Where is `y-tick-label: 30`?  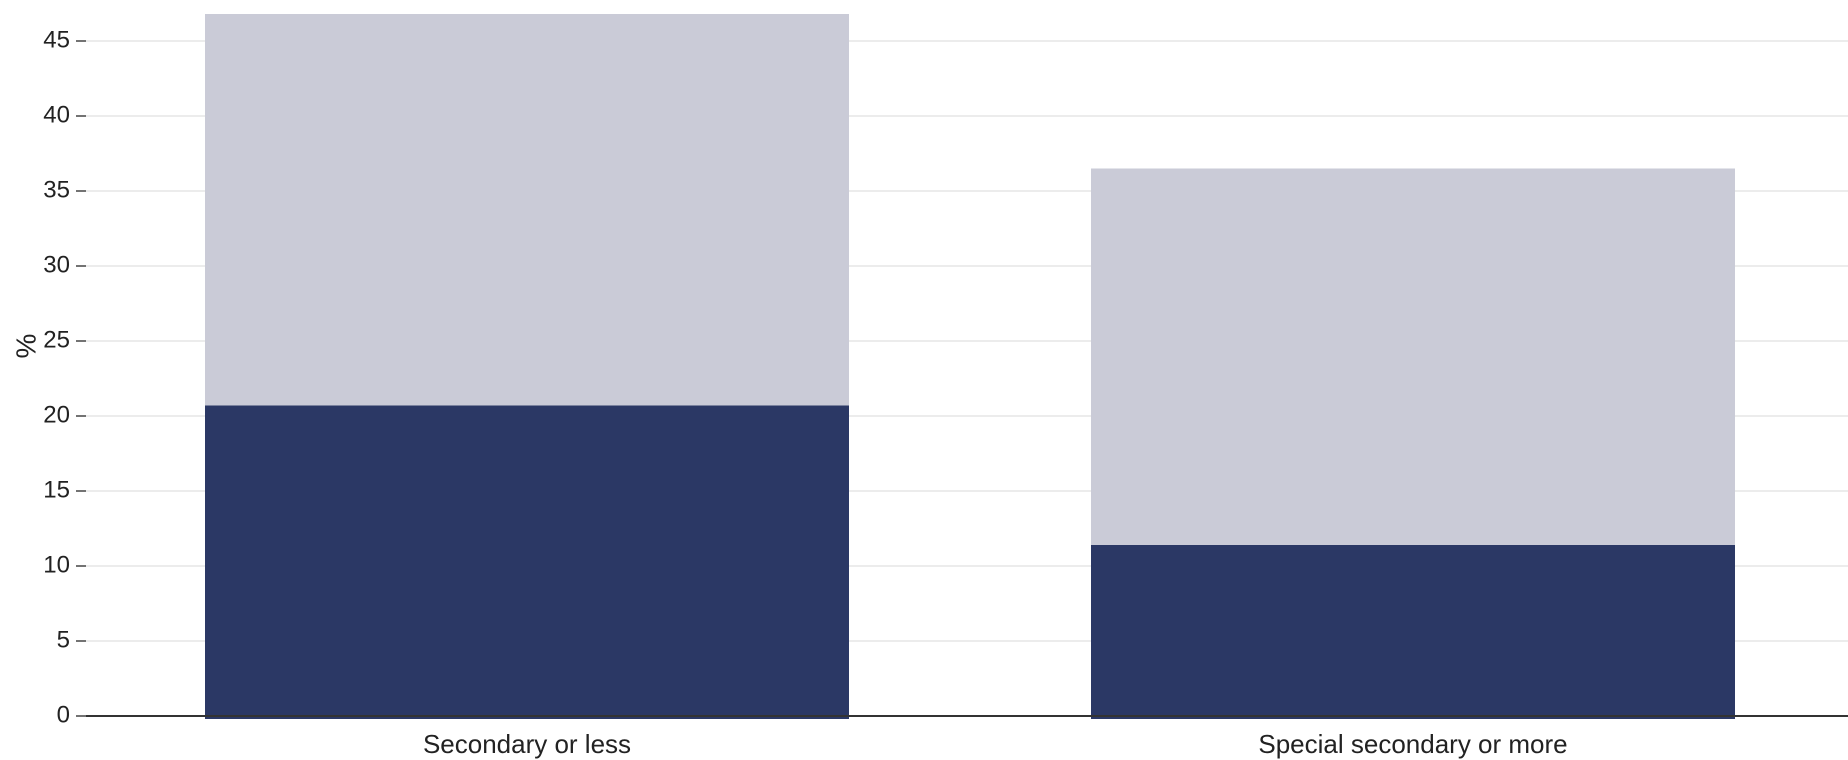 y-tick-label: 30 is located at coordinates (56, 264).